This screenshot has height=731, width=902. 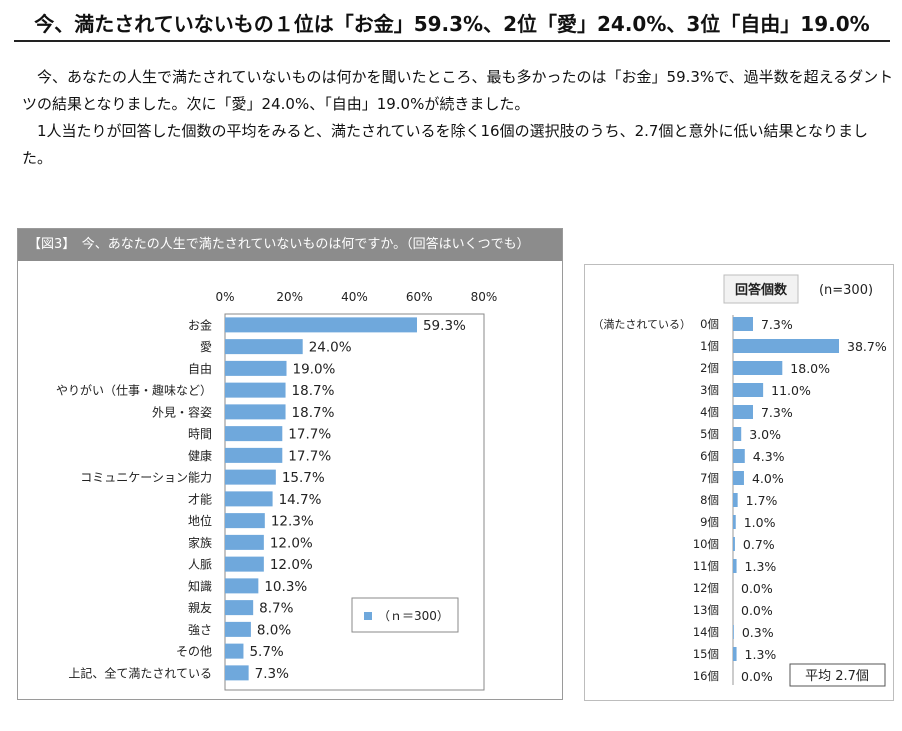 I want to click on category-label: 地位, so click(x=200, y=520).